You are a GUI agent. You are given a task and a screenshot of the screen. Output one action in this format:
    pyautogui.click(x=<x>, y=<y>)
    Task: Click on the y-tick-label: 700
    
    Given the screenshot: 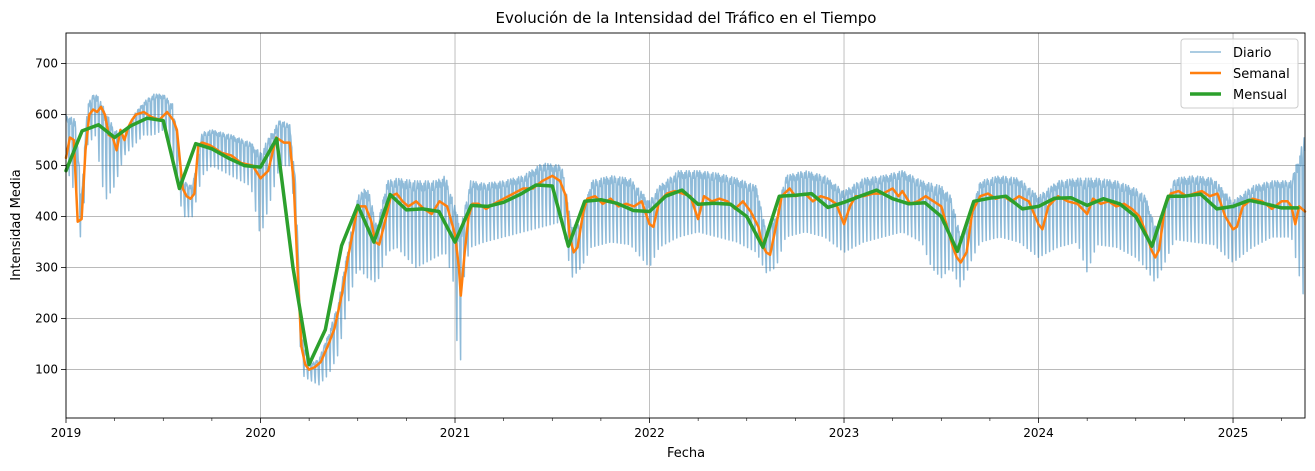 What is the action you would take?
    pyautogui.click(x=46, y=64)
    